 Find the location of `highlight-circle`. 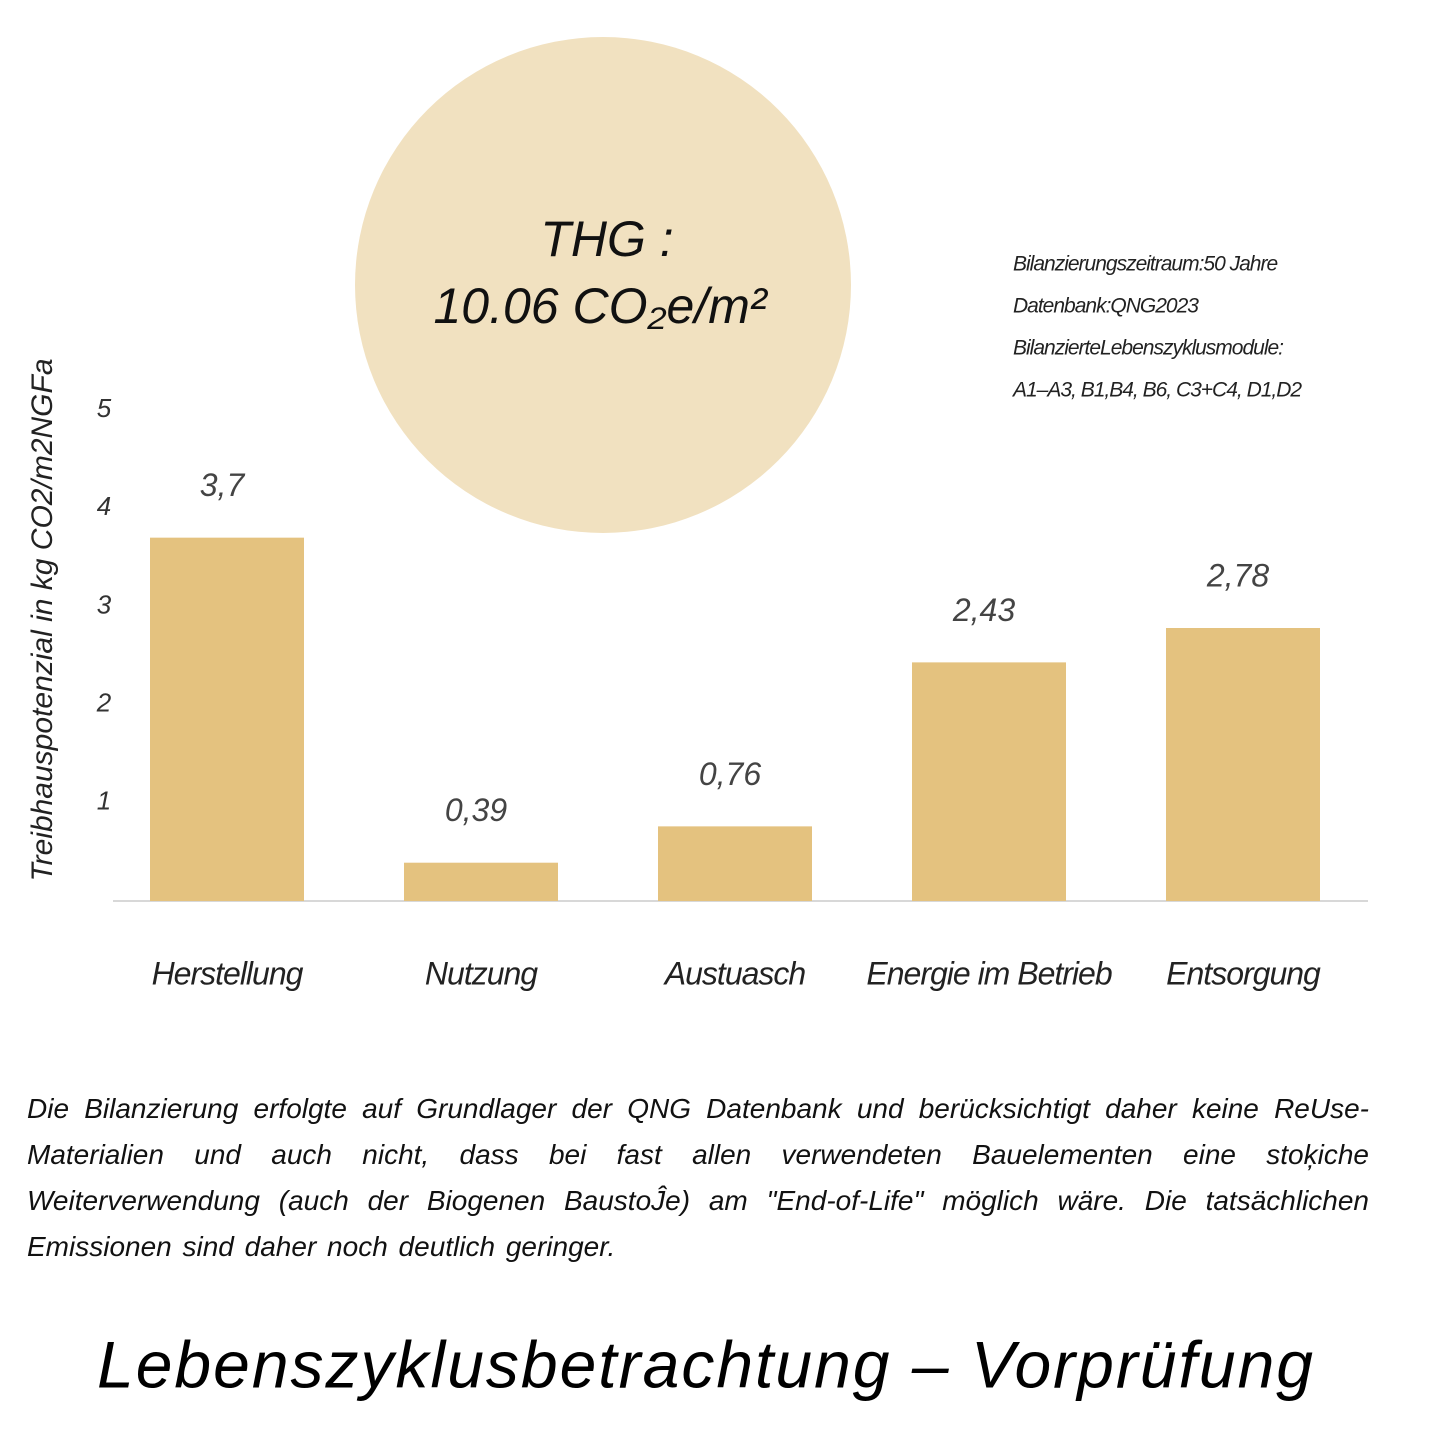

highlight-circle is located at coordinates (603, 285).